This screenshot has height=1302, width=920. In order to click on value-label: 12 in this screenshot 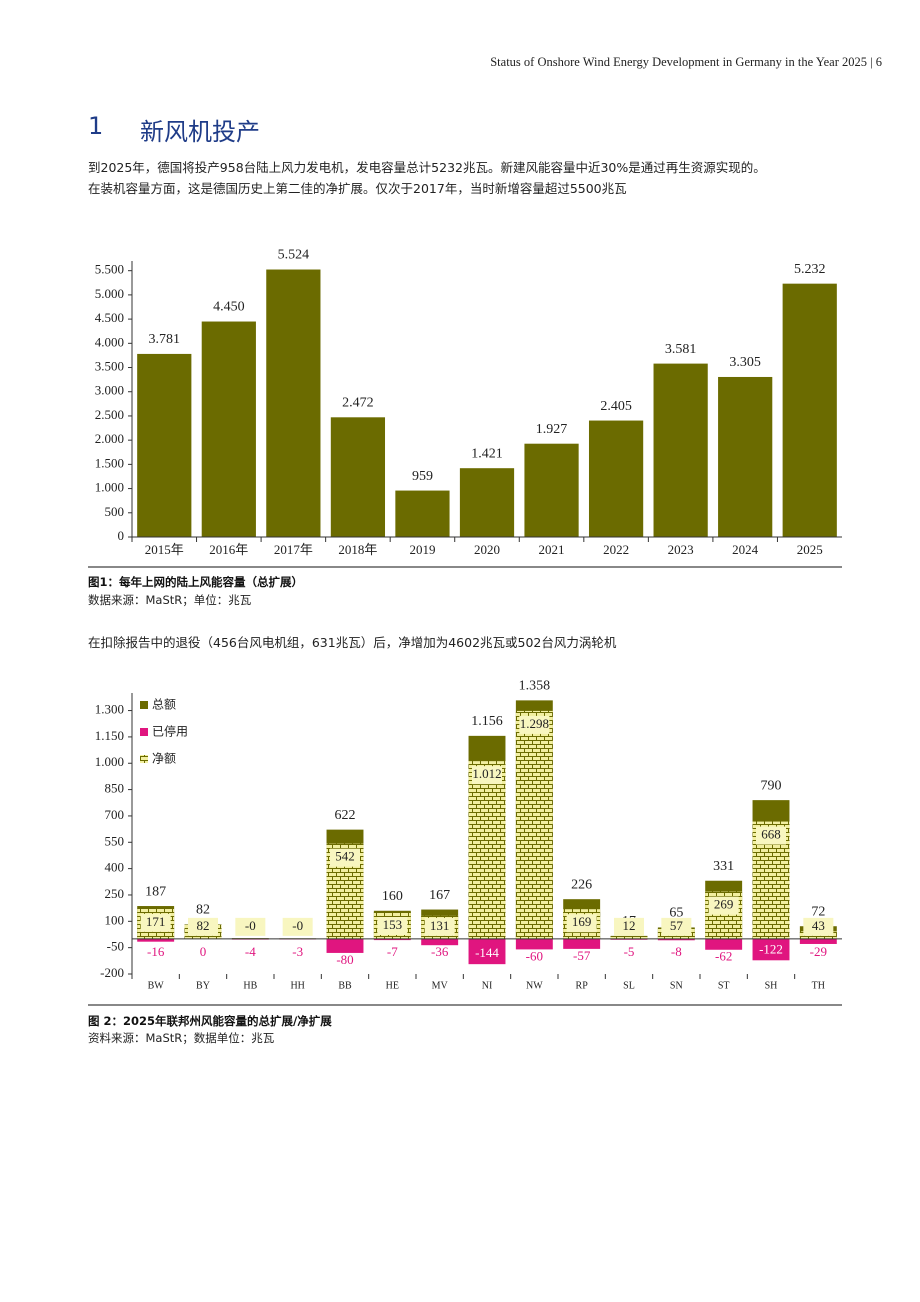, I will do `click(629, 925)`.